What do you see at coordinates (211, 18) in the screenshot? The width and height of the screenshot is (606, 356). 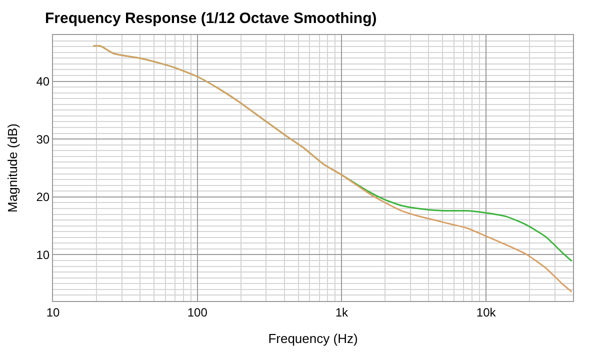 I see `chart-title: Frequency Response (1/12 Octave Smoothing)` at bounding box center [211, 18].